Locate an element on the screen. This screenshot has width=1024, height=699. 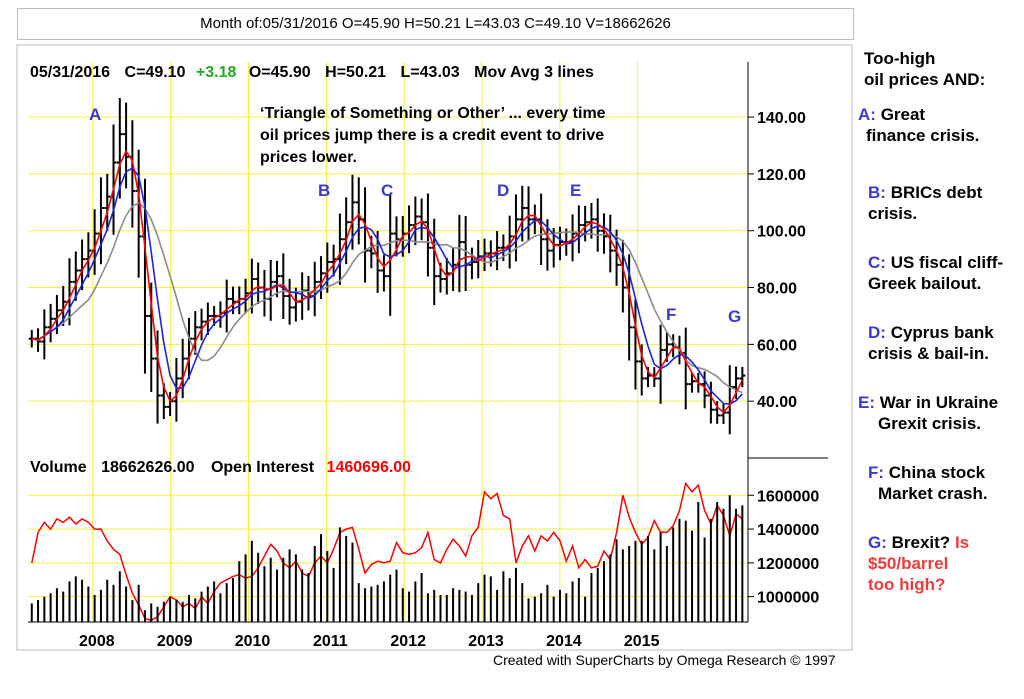
header-open: O=45.90 is located at coordinates (280, 72).